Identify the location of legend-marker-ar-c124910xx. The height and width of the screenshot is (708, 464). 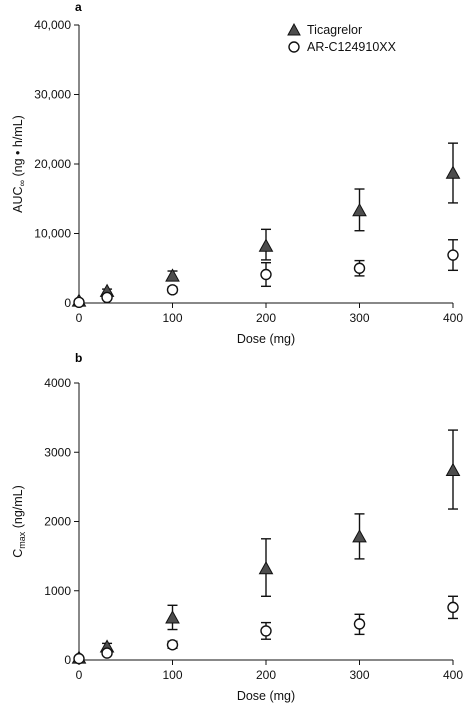
(294, 47).